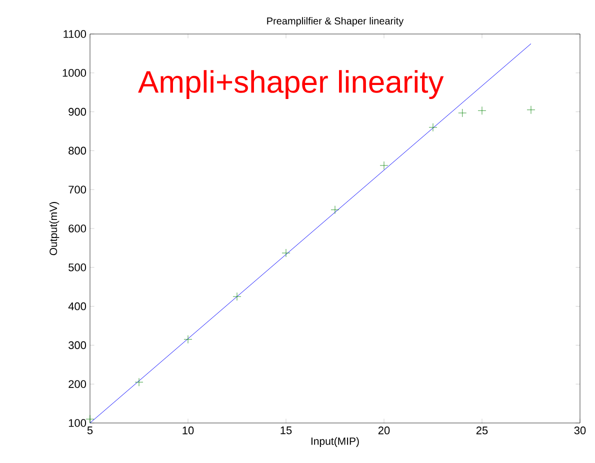 Image resolution: width=595 pixels, height=463 pixels. What do you see at coordinates (77, 150) in the screenshot?
I see `y-tick-label: 800` at bounding box center [77, 150].